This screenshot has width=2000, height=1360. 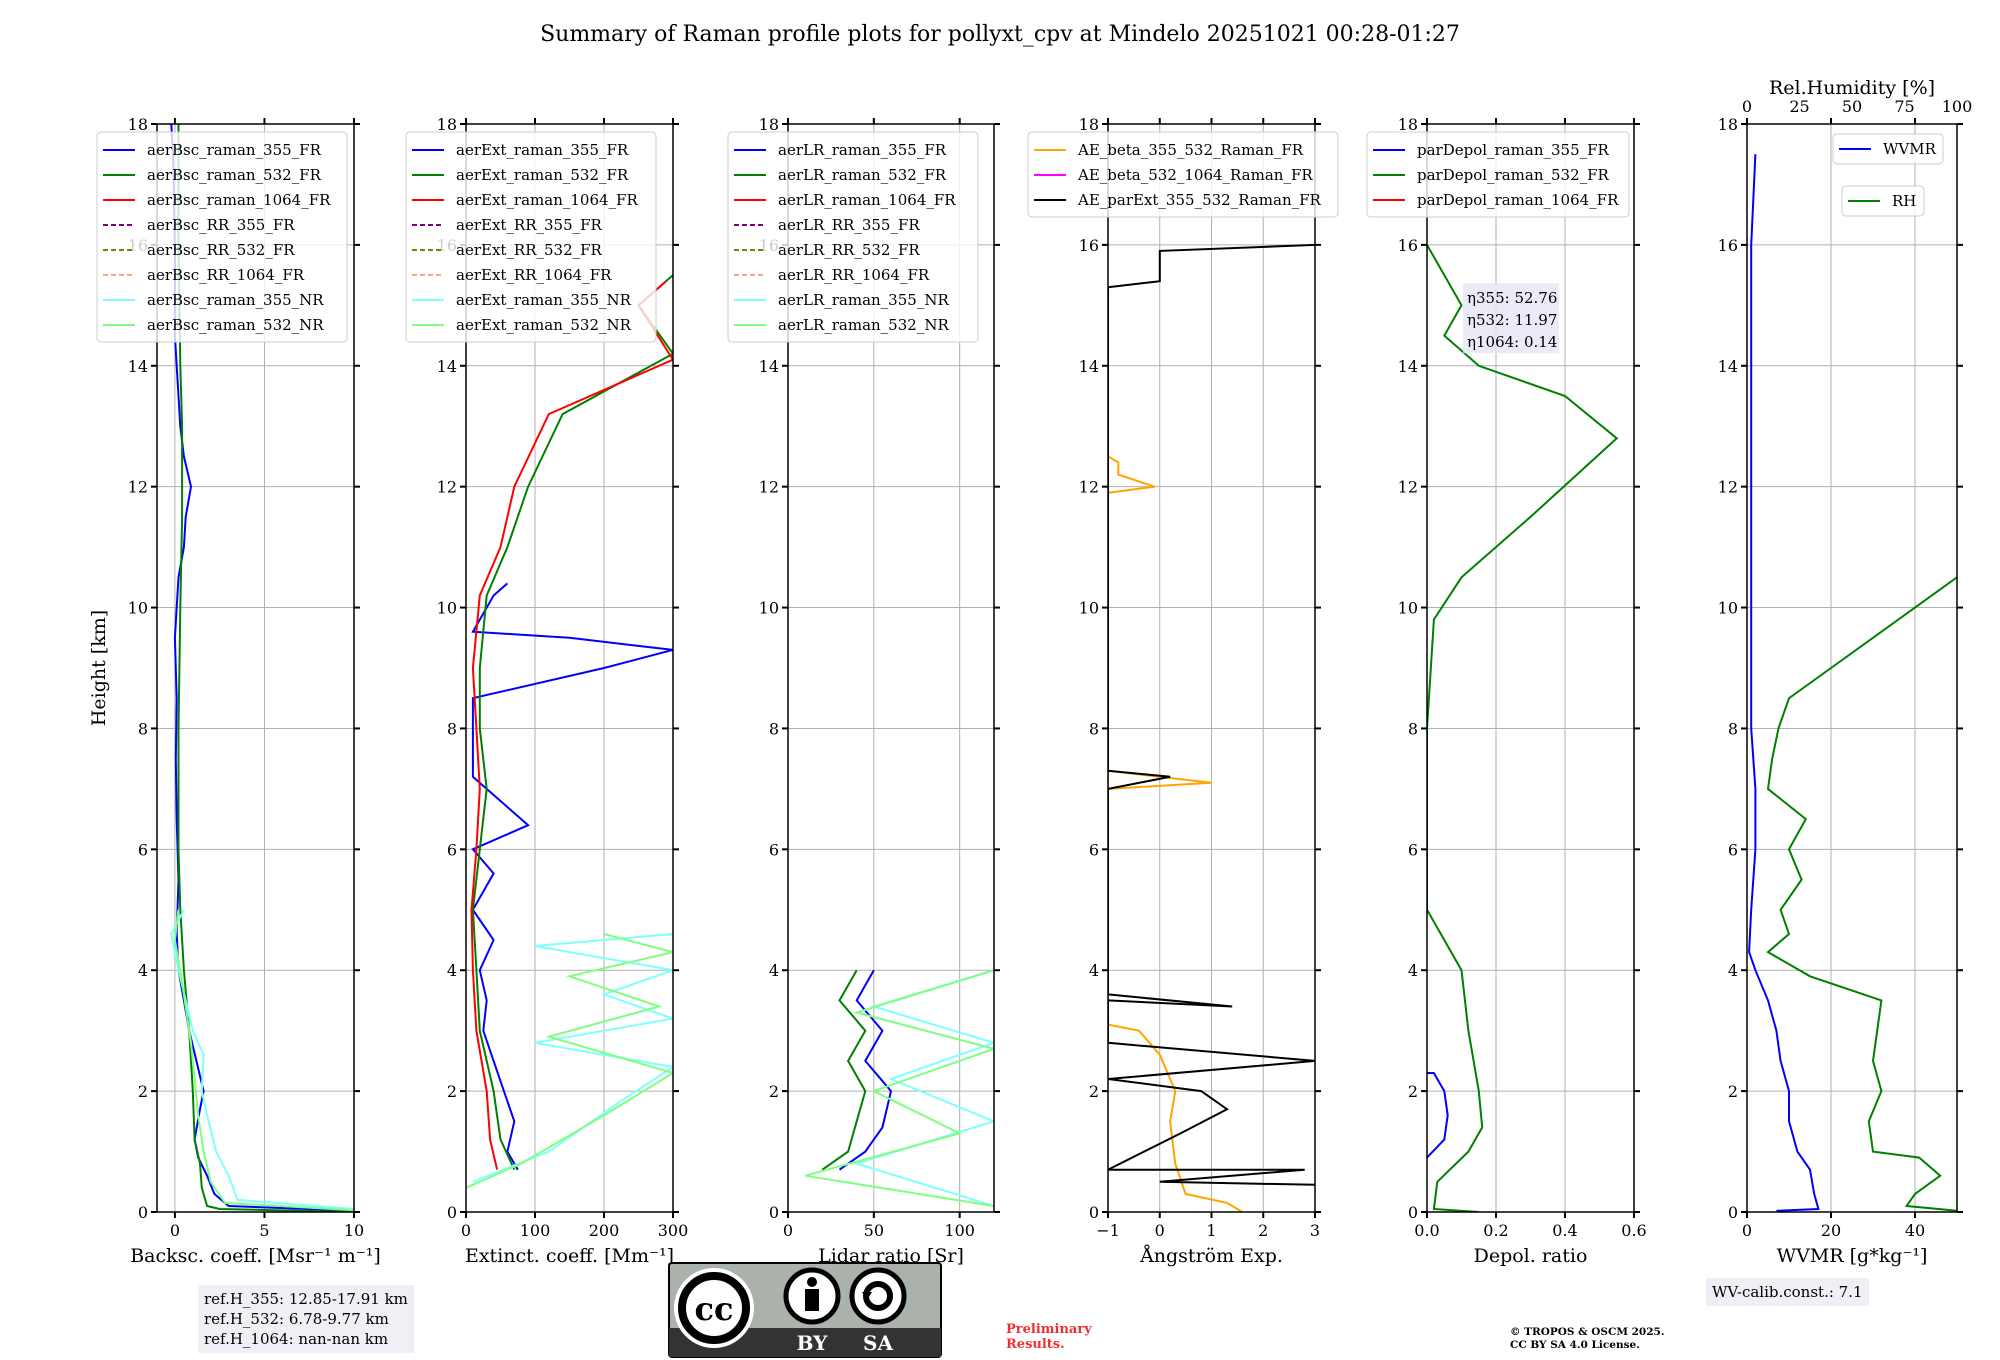 What do you see at coordinates (891, 1256) in the screenshot?
I see `x-axis-label: Lidar ratio [Sr]` at bounding box center [891, 1256].